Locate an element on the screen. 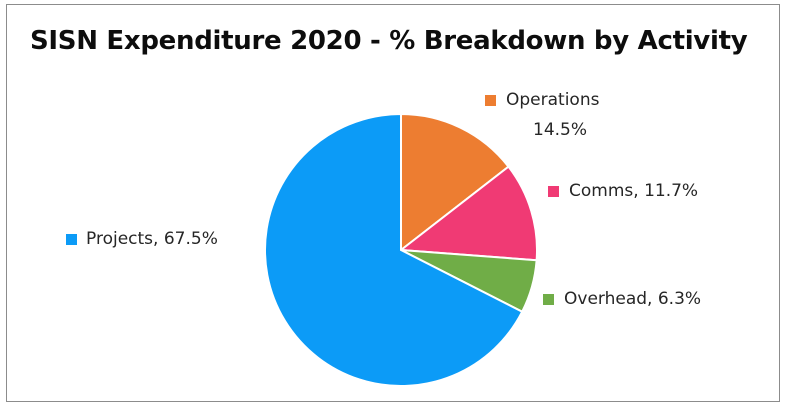 This screenshot has height=405, width=788. legend-swatch-operations is located at coordinates (490, 100).